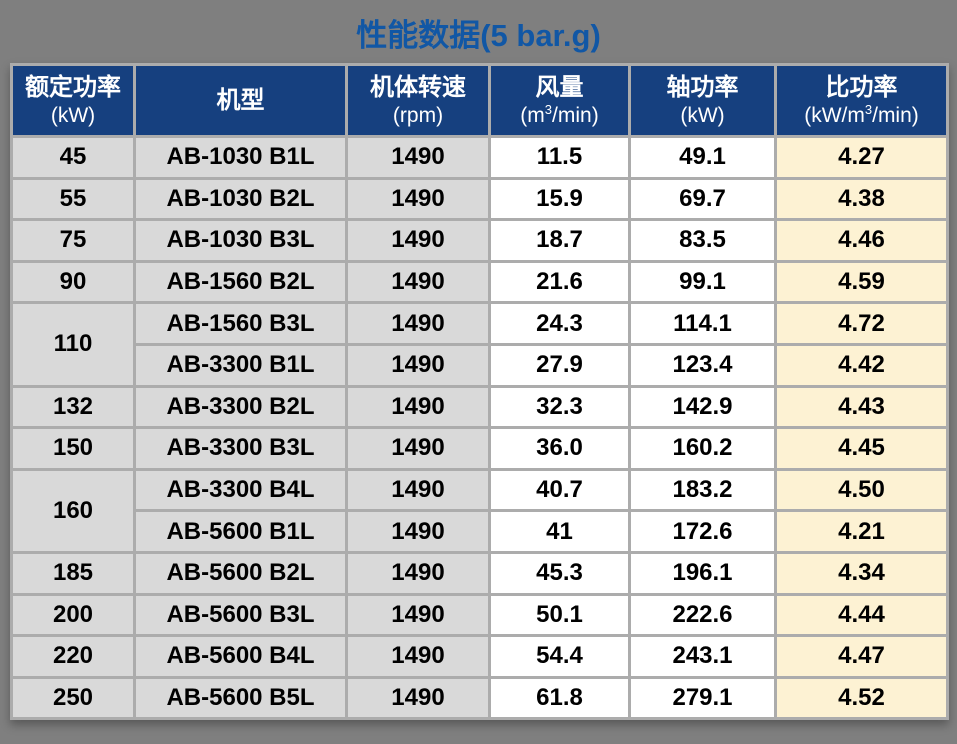 This screenshot has height=744, width=957. Describe the element at coordinates (861, 199) in the screenshot. I see `cell-specific-power: 4.38` at that location.